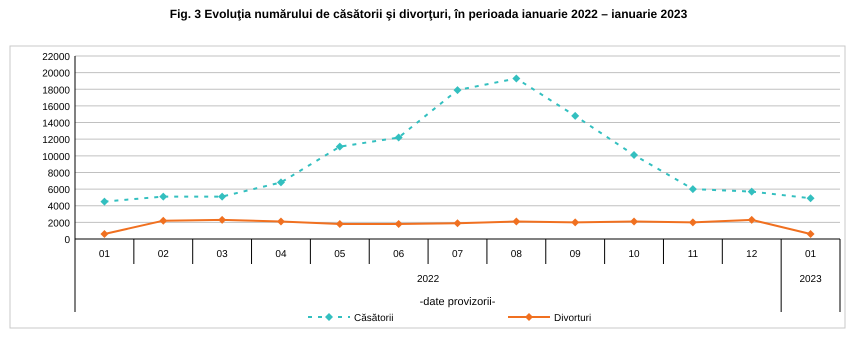 This screenshot has width=857, height=344. I want to click on y-tick-label: 22000, so click(56, 57).